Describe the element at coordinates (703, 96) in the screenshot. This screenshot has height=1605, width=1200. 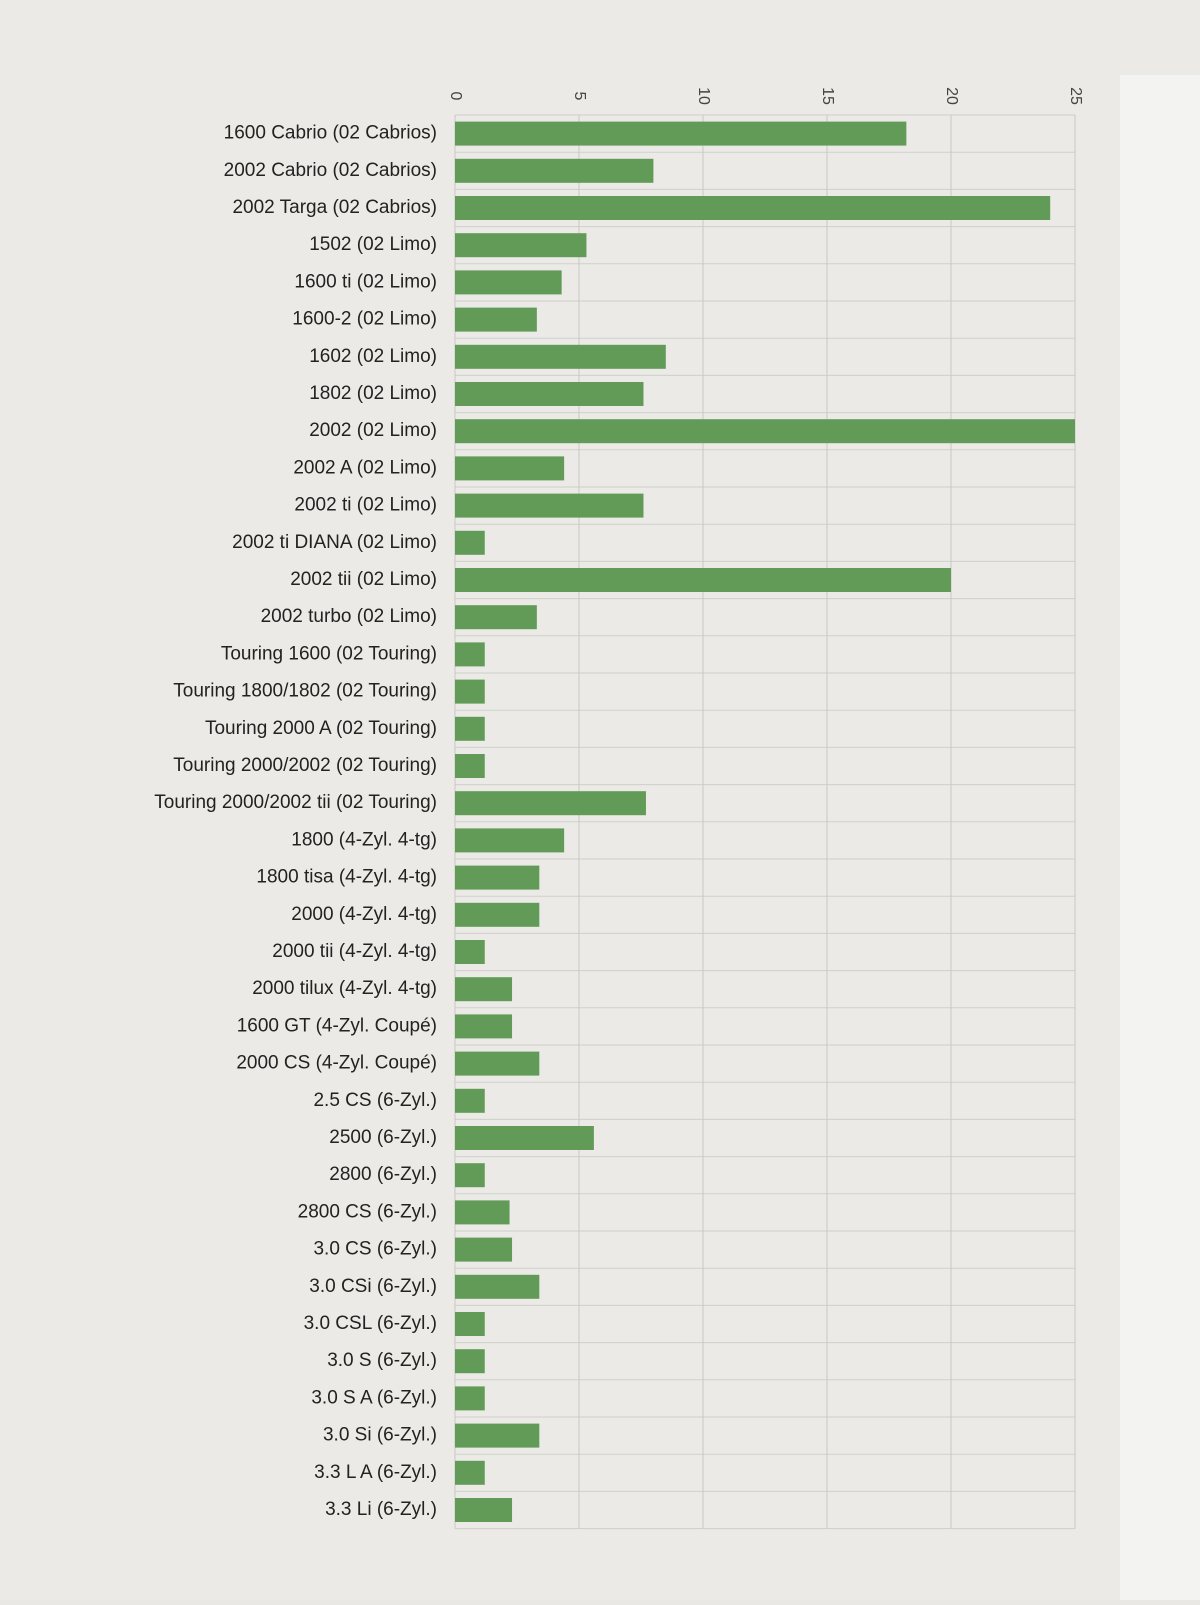
I see `x-tick-label: 10` at that location.